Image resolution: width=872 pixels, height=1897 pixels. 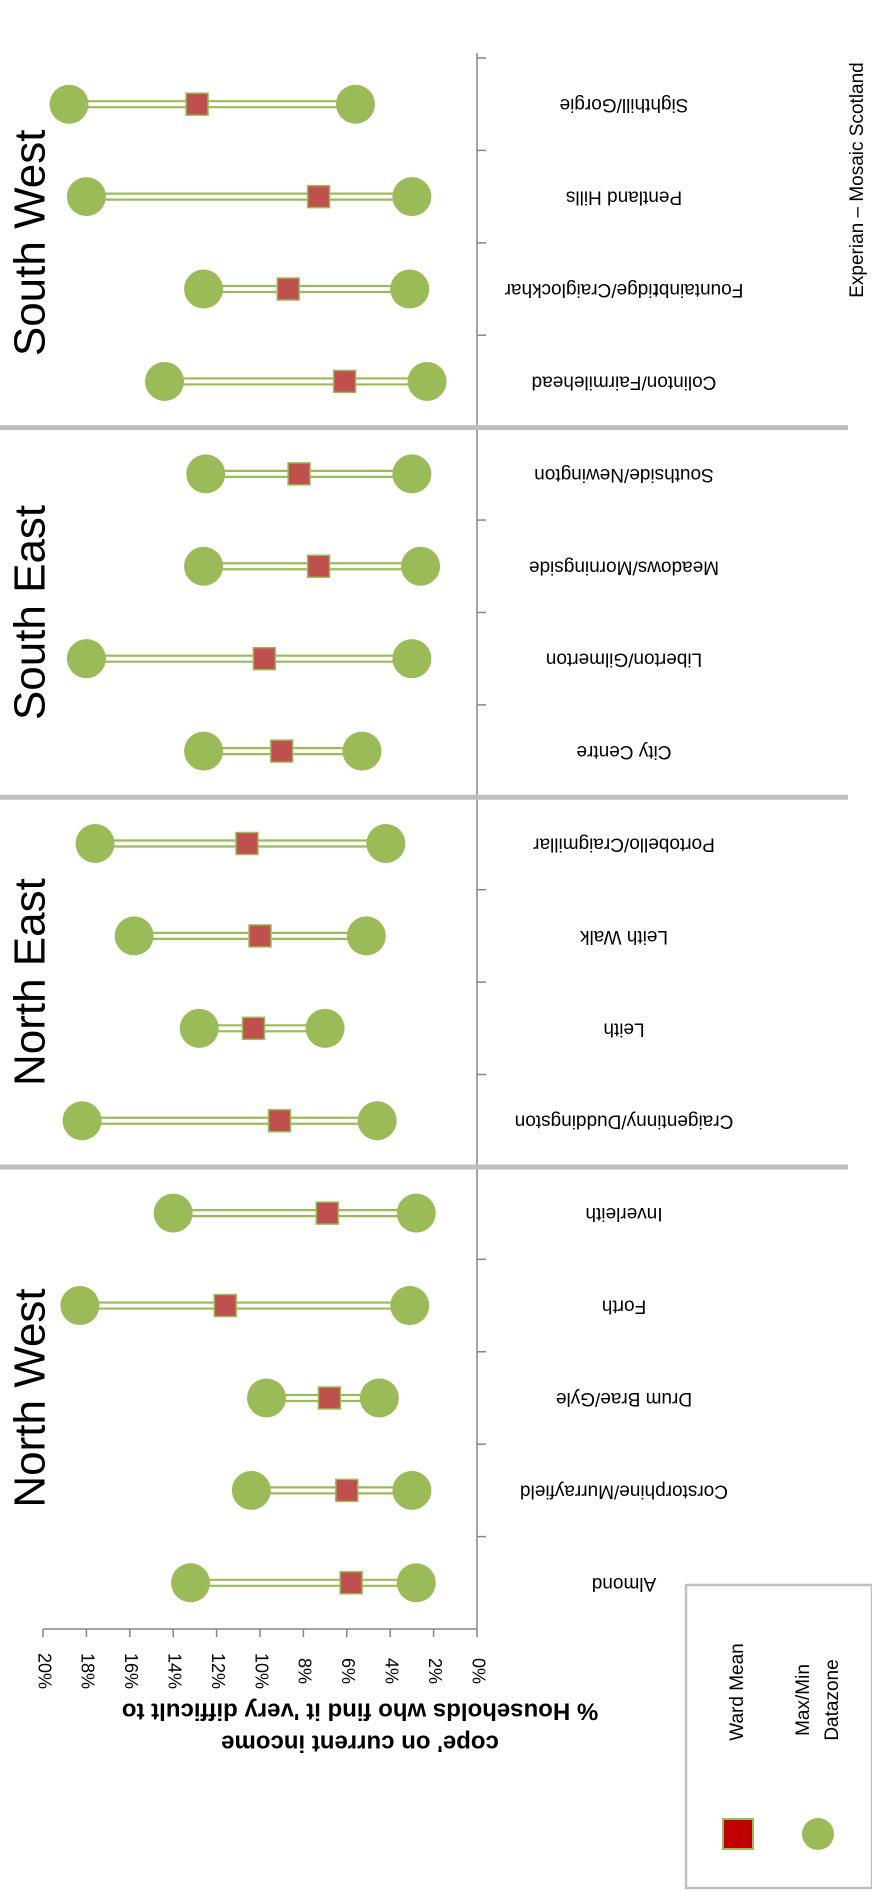 I want to click on category-label: Fountainbridge/Craiglockhar, so click(x=623, y=289).